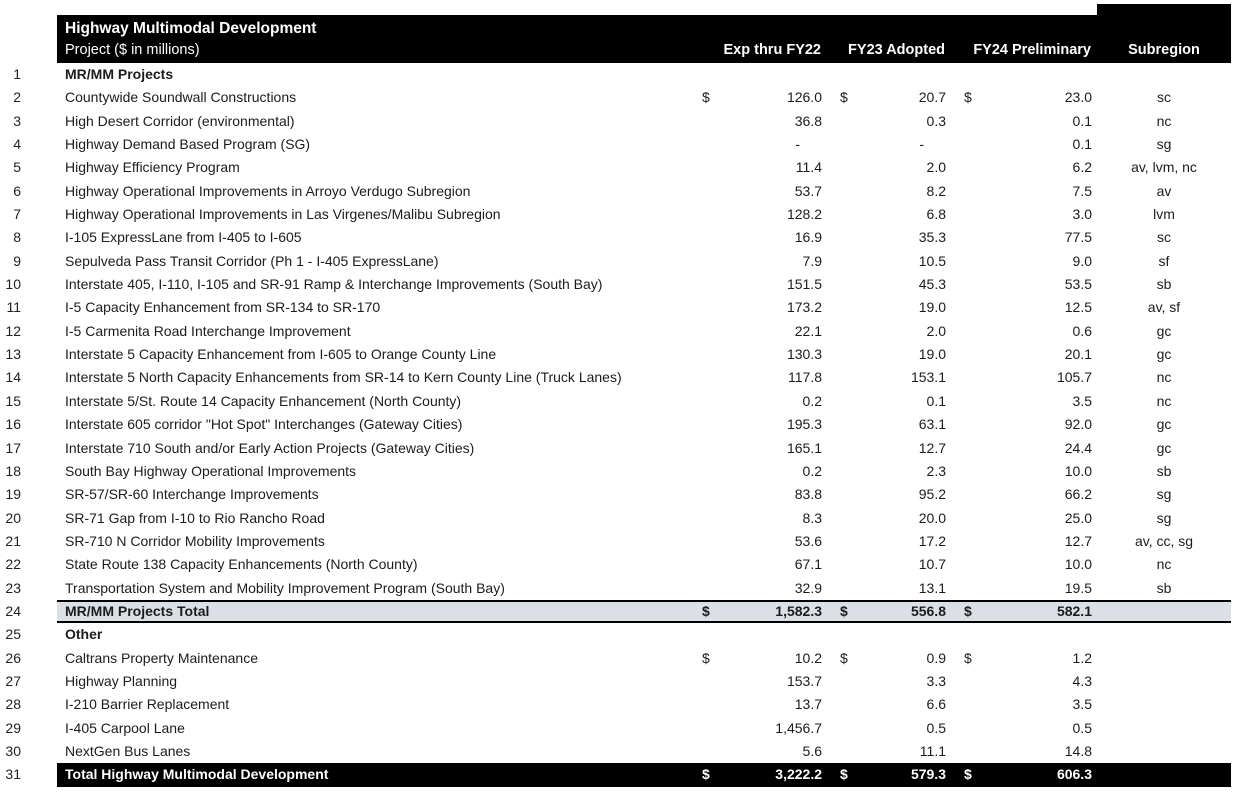  I want to click on project-name-cell: Caltrans Property Maintenance, so click(161, 657).